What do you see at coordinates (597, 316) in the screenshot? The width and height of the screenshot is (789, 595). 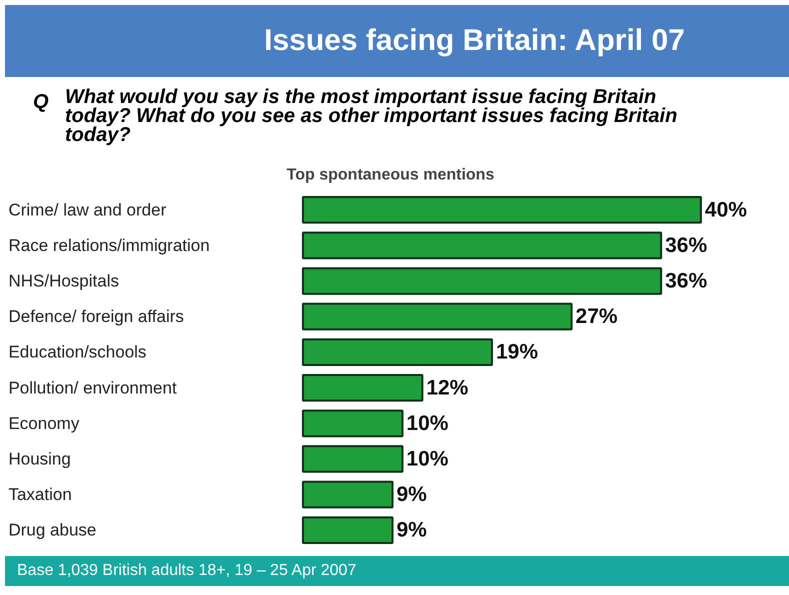 I see `data-label: 27%` at bounding box center [597, 316].